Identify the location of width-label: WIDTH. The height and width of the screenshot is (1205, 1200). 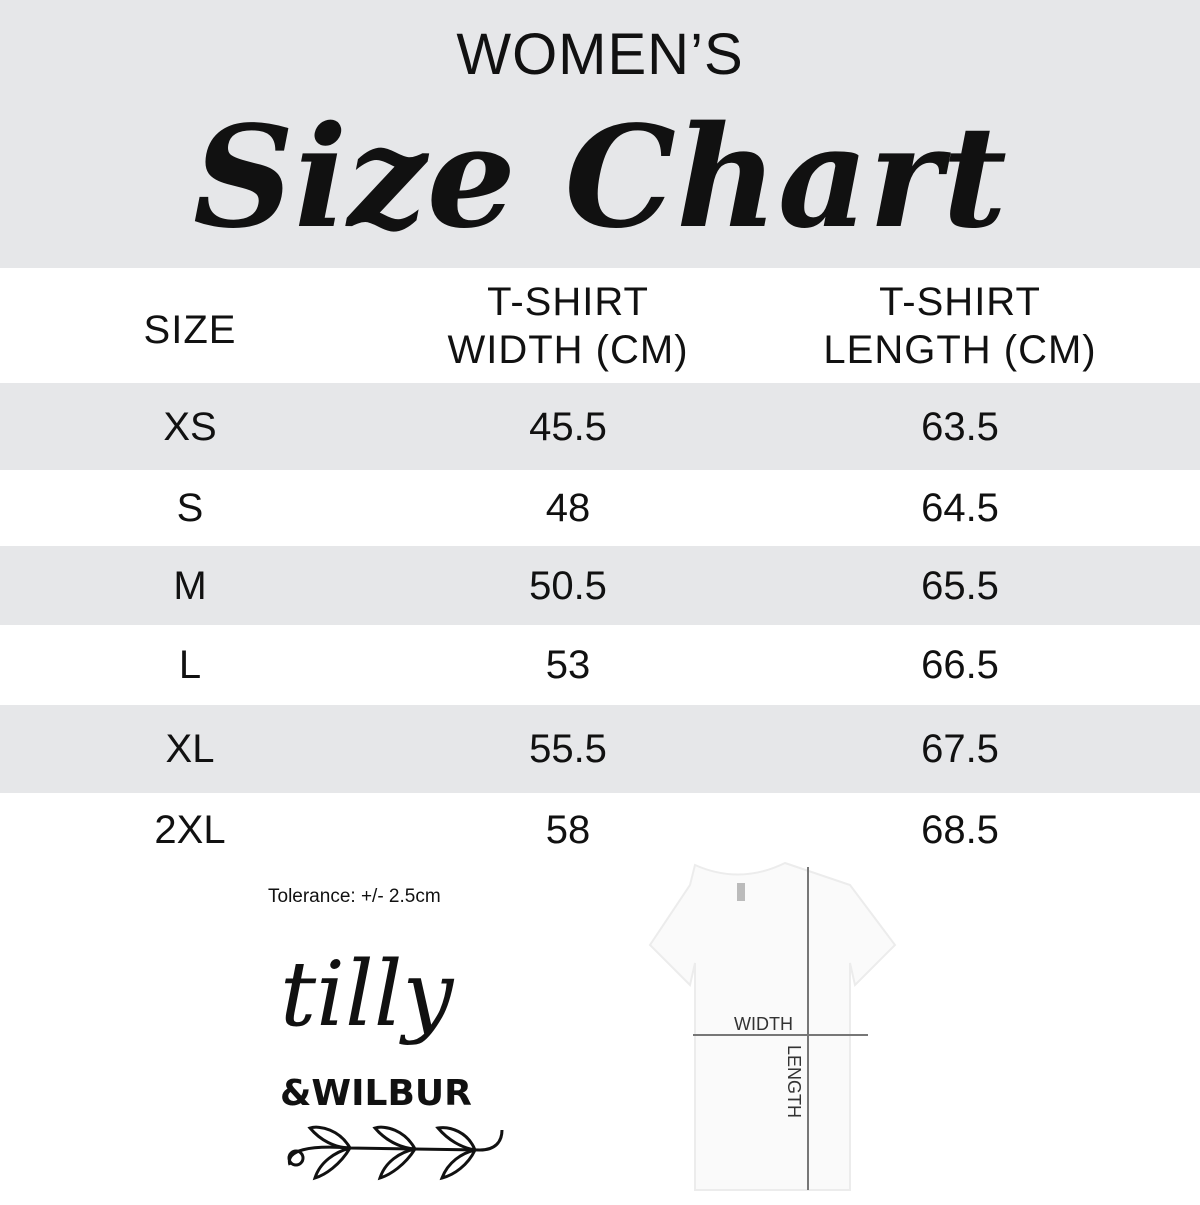
(763, 1024).